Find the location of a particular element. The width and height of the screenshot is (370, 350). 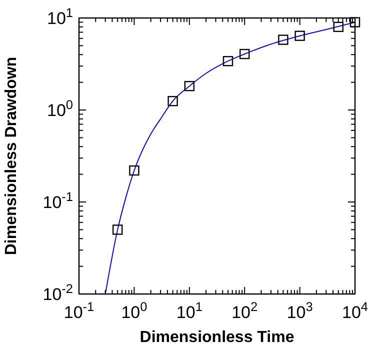

y-tick-label: 10$^{1}$ is located at coordinates (59, 16).